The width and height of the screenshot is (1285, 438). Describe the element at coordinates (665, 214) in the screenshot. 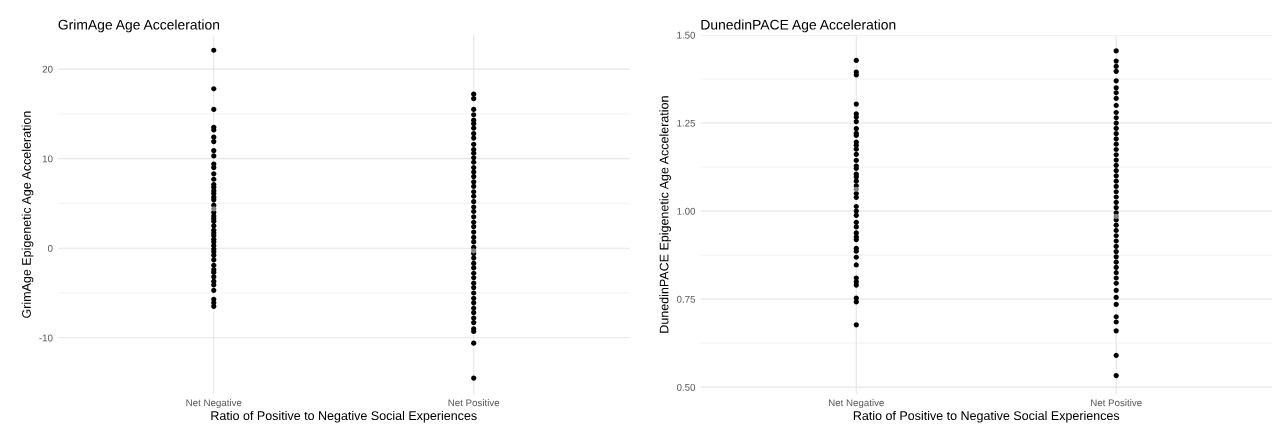

I see `y-axis-title: DunedinPACE Epigenetic Age Acceleration` at that location.